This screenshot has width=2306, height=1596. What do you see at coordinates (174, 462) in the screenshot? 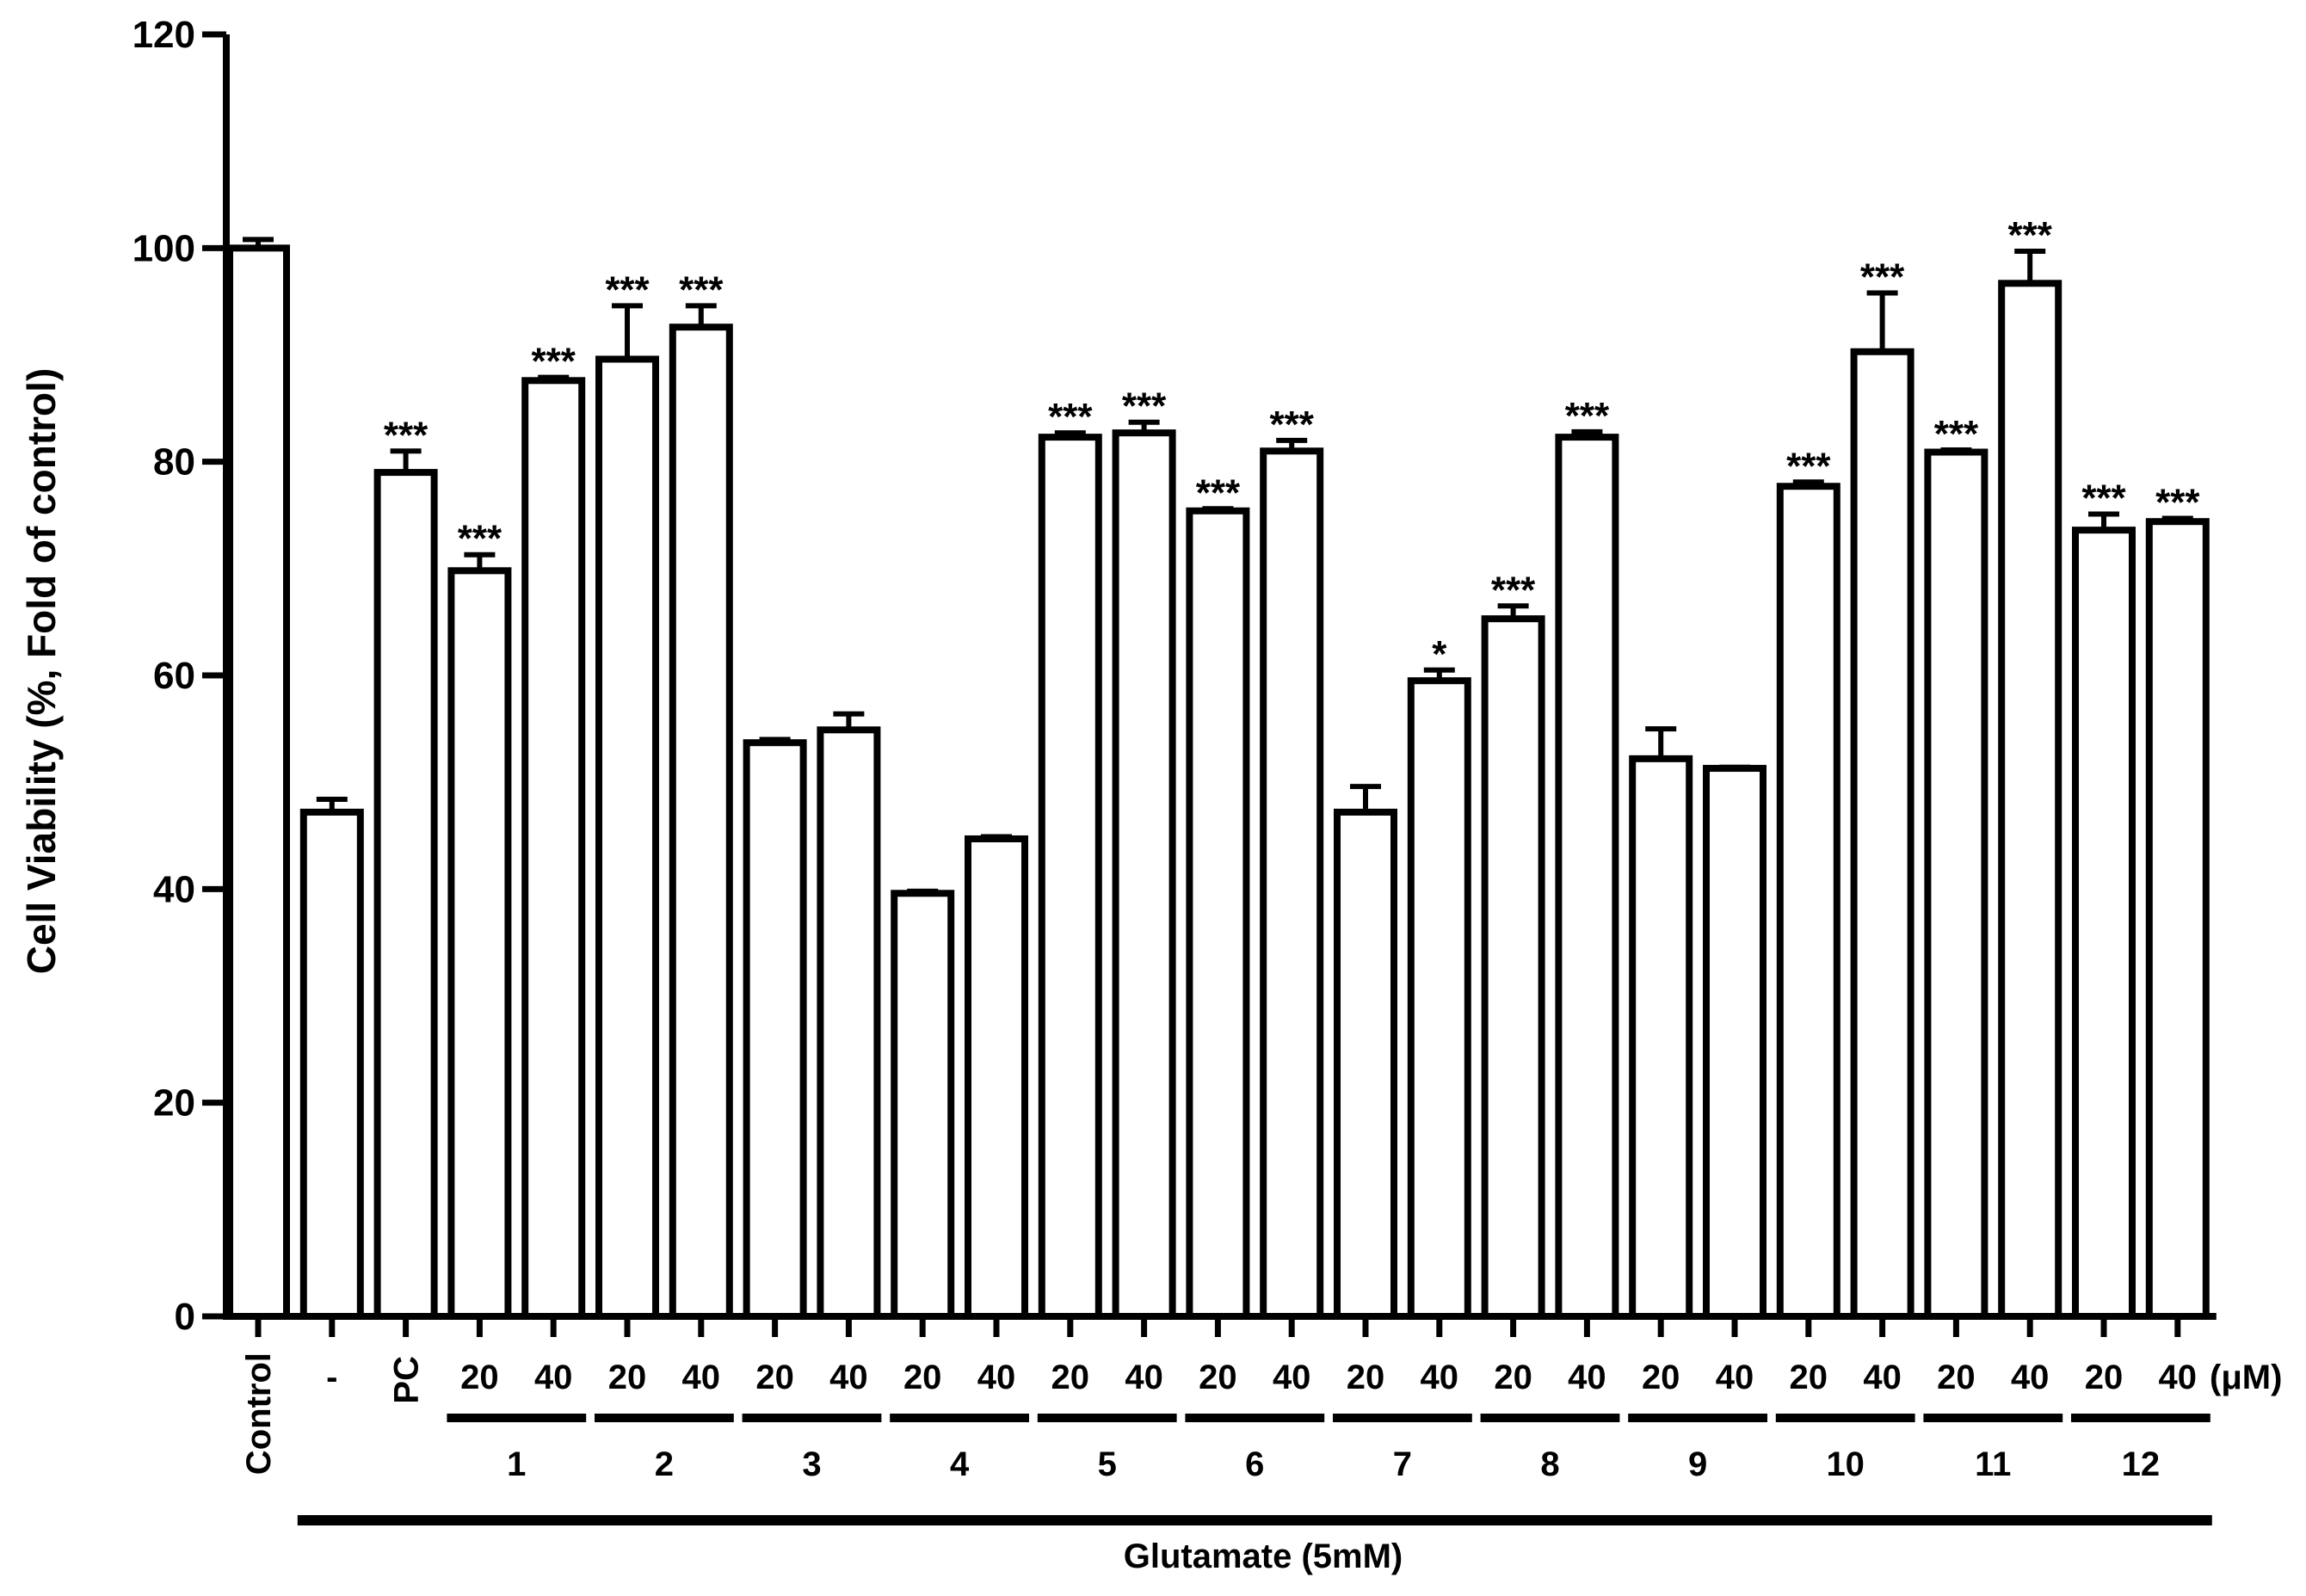
I see `y-tick-label: 80` at bounding box center [174, 462].